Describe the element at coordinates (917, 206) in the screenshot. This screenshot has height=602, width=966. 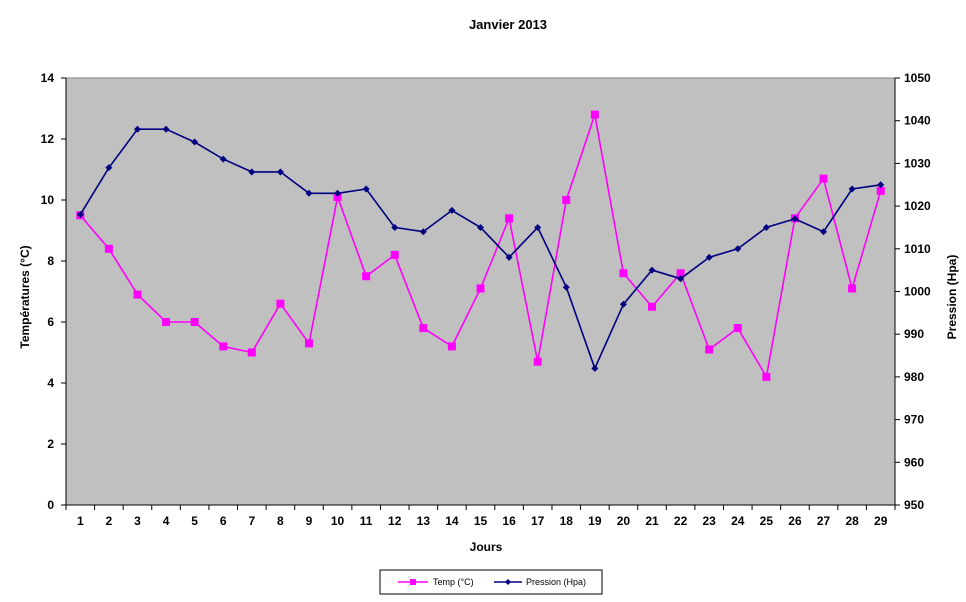
I see `right-tick-label: 1020` at that location.